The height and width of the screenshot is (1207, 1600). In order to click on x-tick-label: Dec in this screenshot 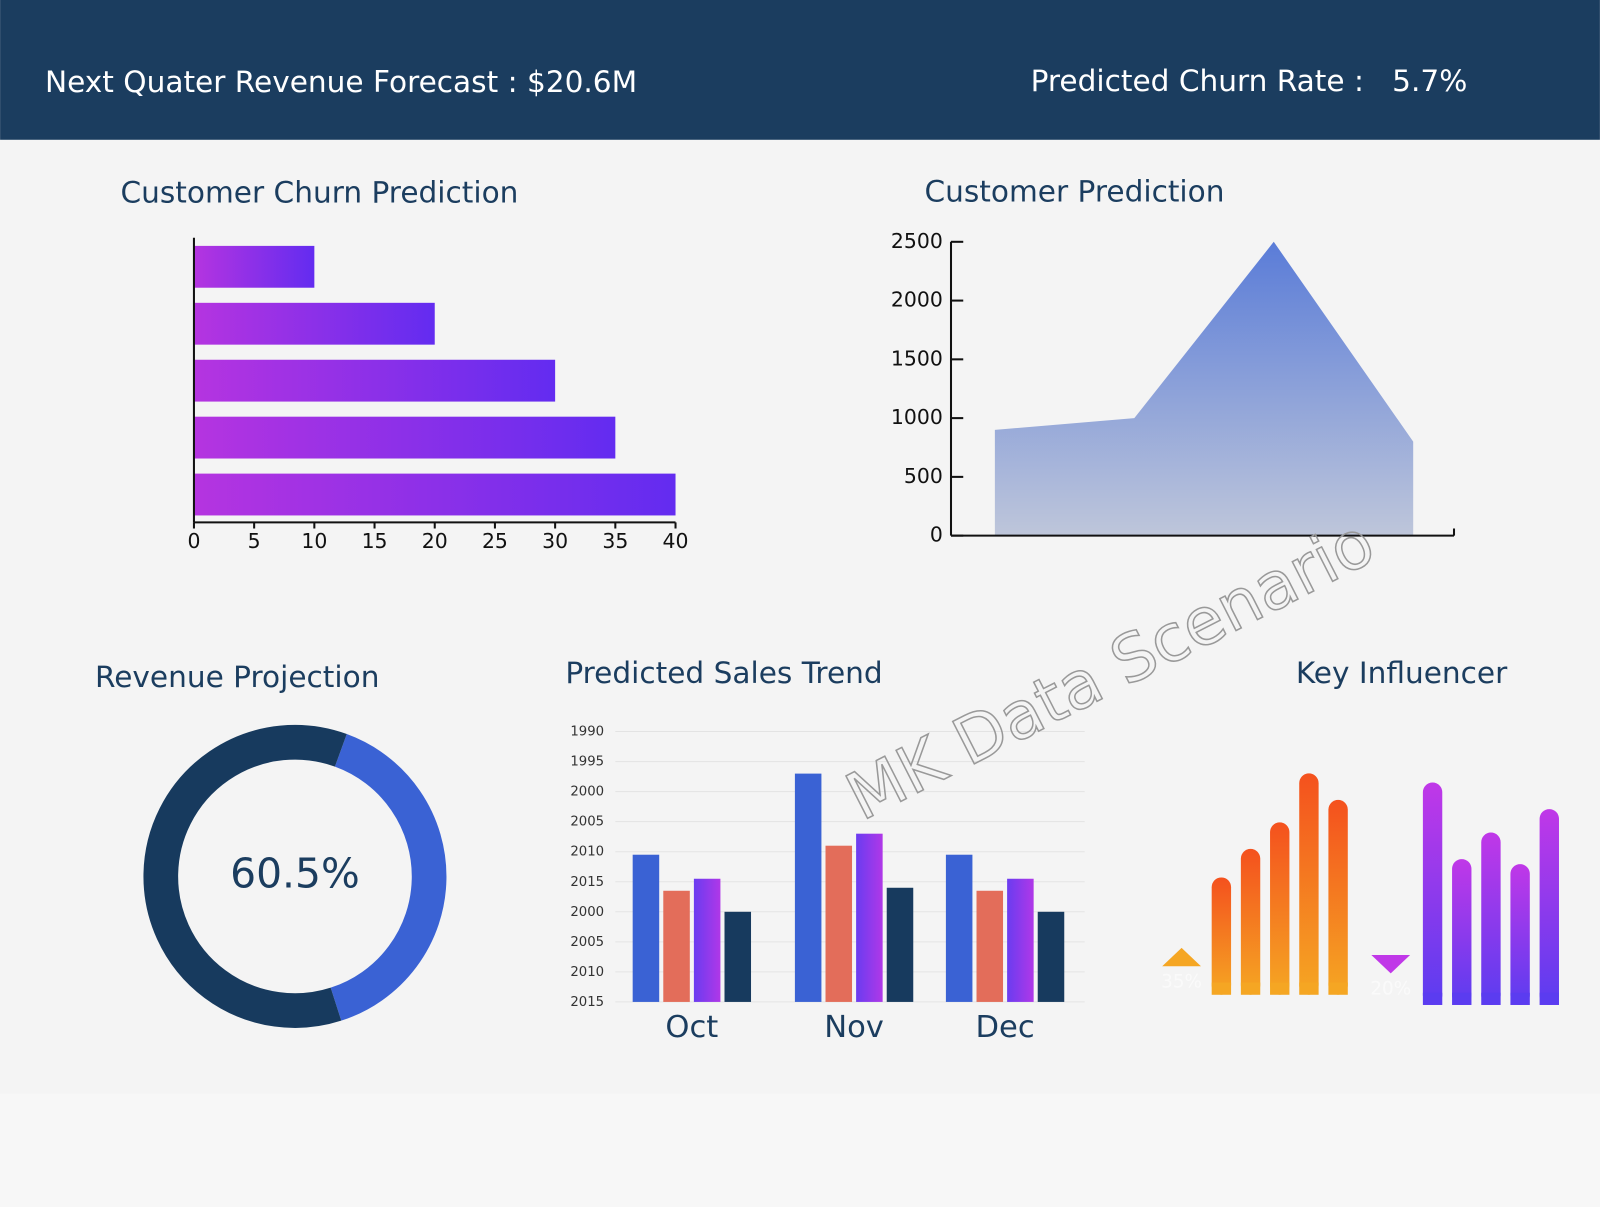, I will do `click(1004, 1027)`.